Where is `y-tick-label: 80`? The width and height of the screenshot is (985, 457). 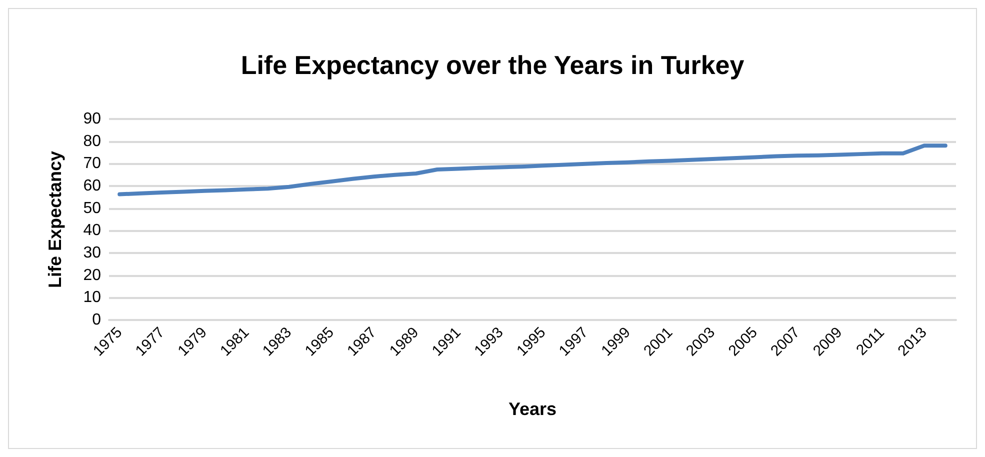
y-tick-label: 80 is located at coordinates (92, 141).